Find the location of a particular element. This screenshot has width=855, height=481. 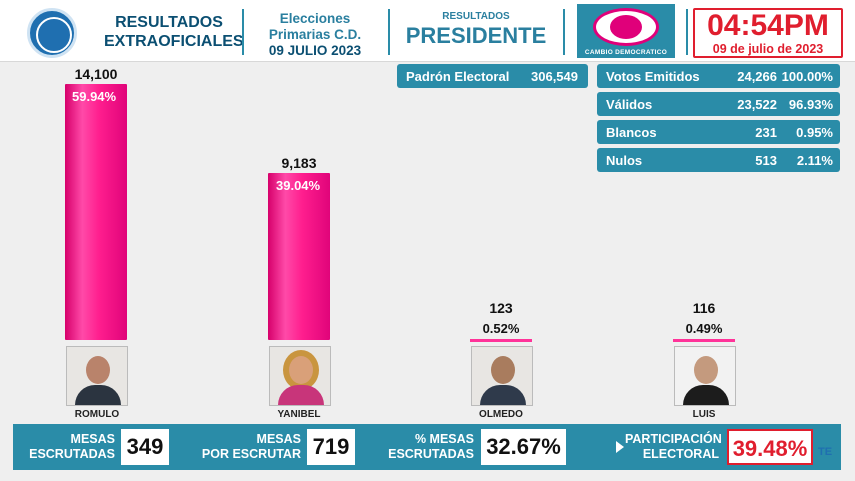

participacion-value: 39.48% is located at coordinates (770, 447).